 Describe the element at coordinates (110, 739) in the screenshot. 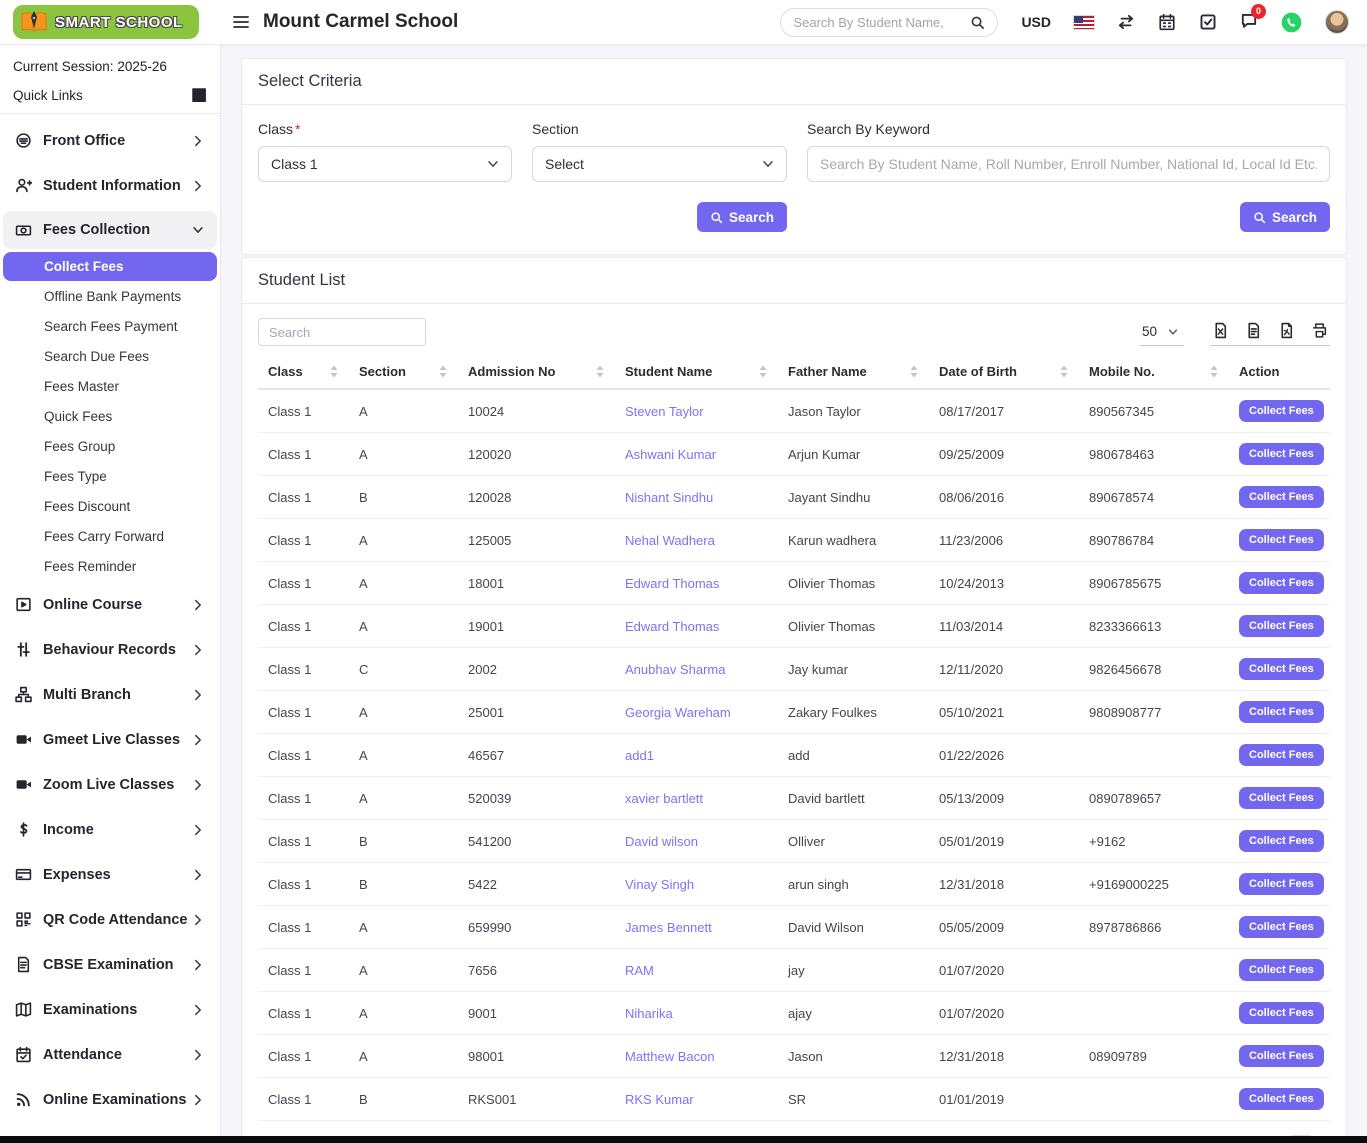

I see `sidebar-item-gmeet-live-classes: Gmeet Live Classes` at that location.